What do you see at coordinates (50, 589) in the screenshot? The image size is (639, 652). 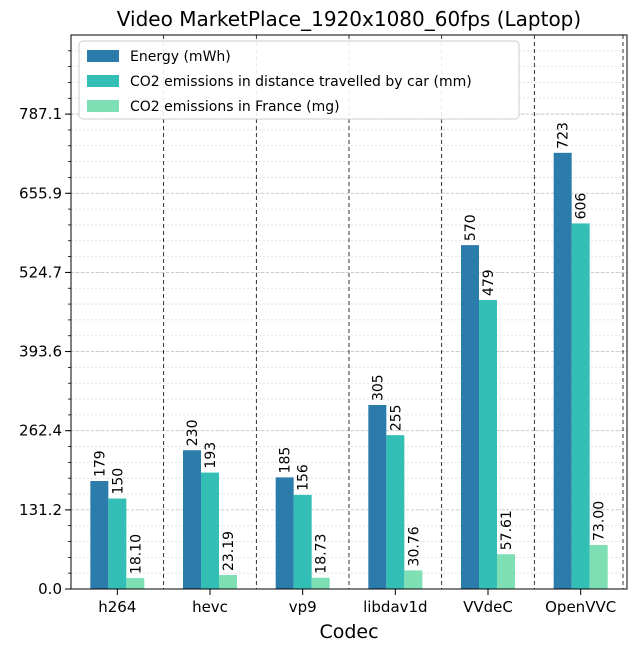 I see `y-tick-label: 0.0` at bounding box center [50, 589].